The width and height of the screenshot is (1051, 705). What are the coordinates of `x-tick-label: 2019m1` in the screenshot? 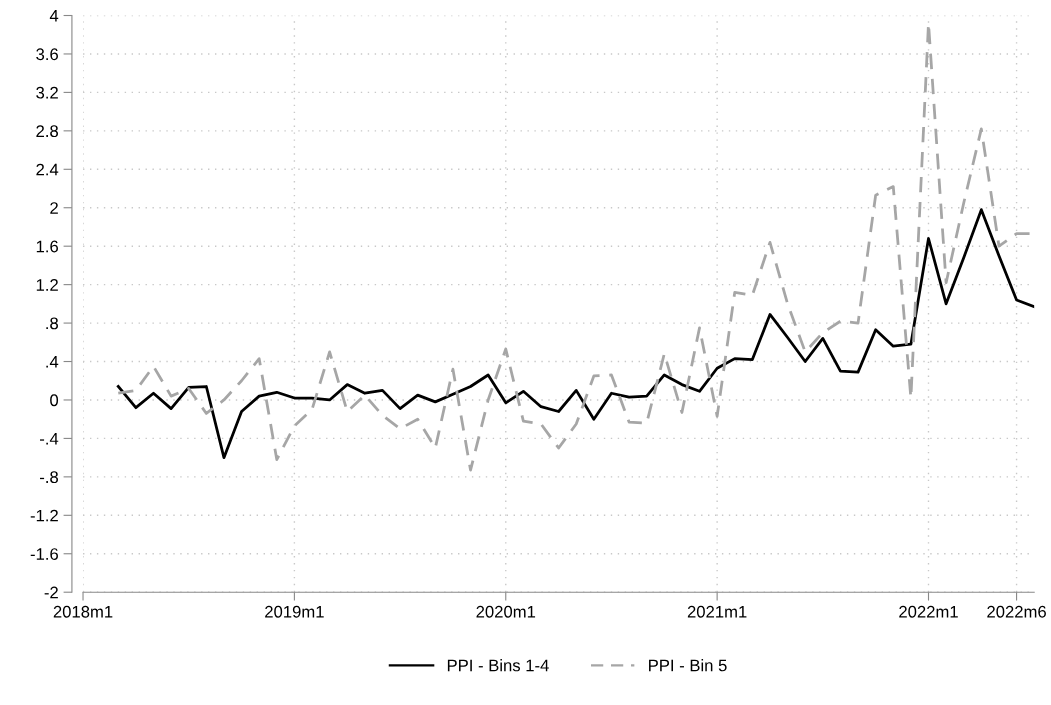 It's located at (294, 611).